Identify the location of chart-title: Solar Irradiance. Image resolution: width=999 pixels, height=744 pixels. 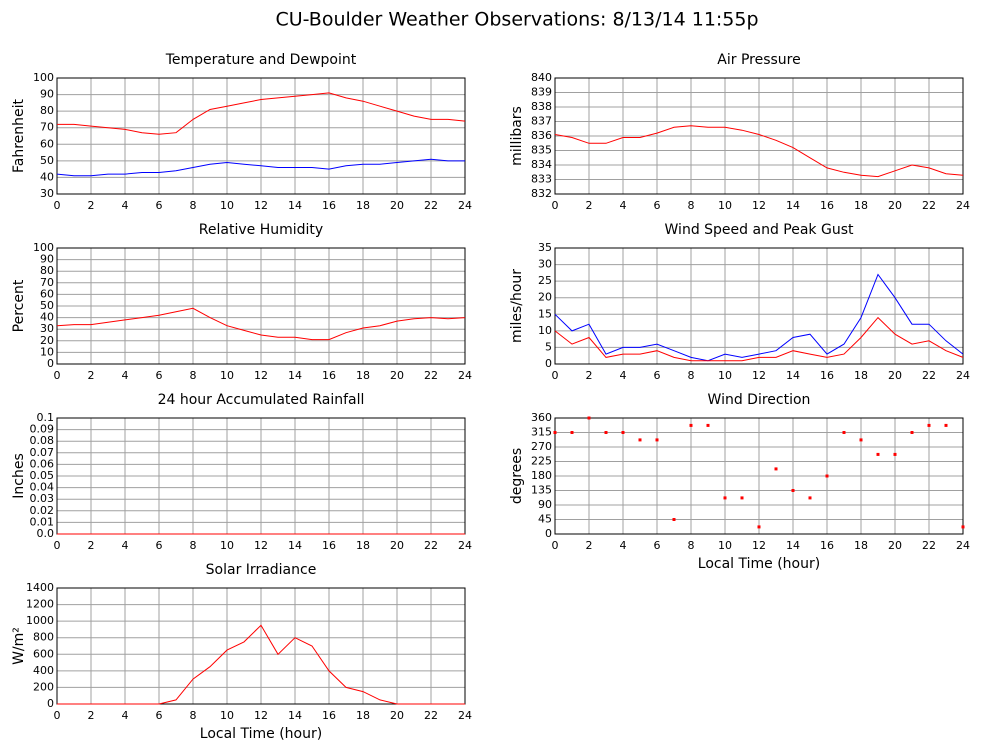
(261, 570).